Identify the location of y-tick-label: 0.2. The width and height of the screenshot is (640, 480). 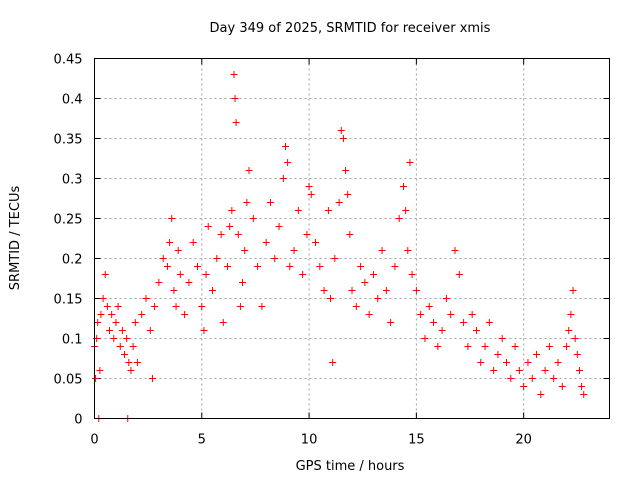
(72, 260).